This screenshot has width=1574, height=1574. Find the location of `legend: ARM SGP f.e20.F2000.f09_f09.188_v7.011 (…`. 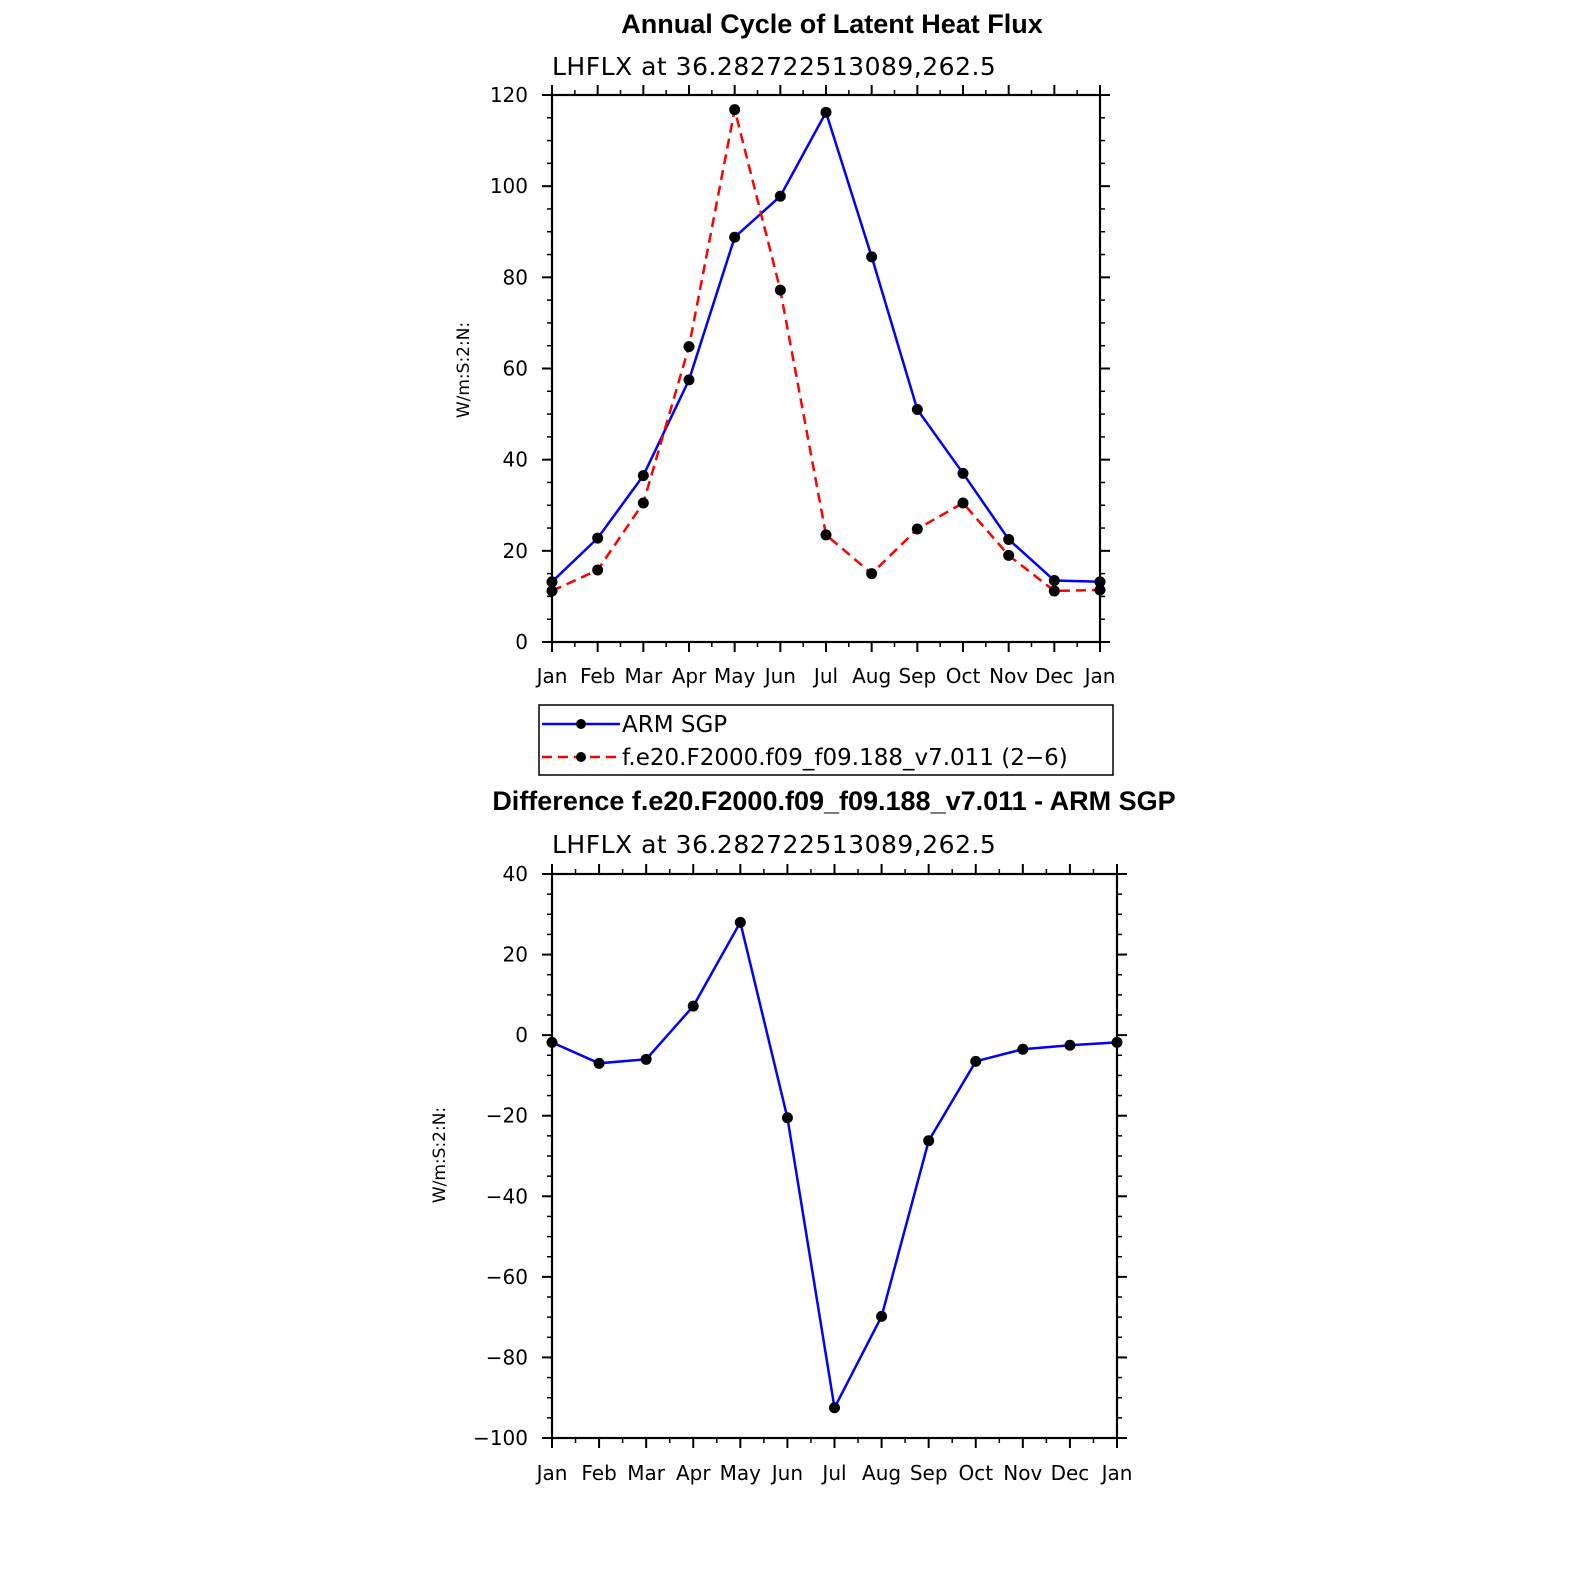

legend: ARM SGP f.e20.F2000.f09_f09.188_v7.011 (… is located at coordinates (826, 740).